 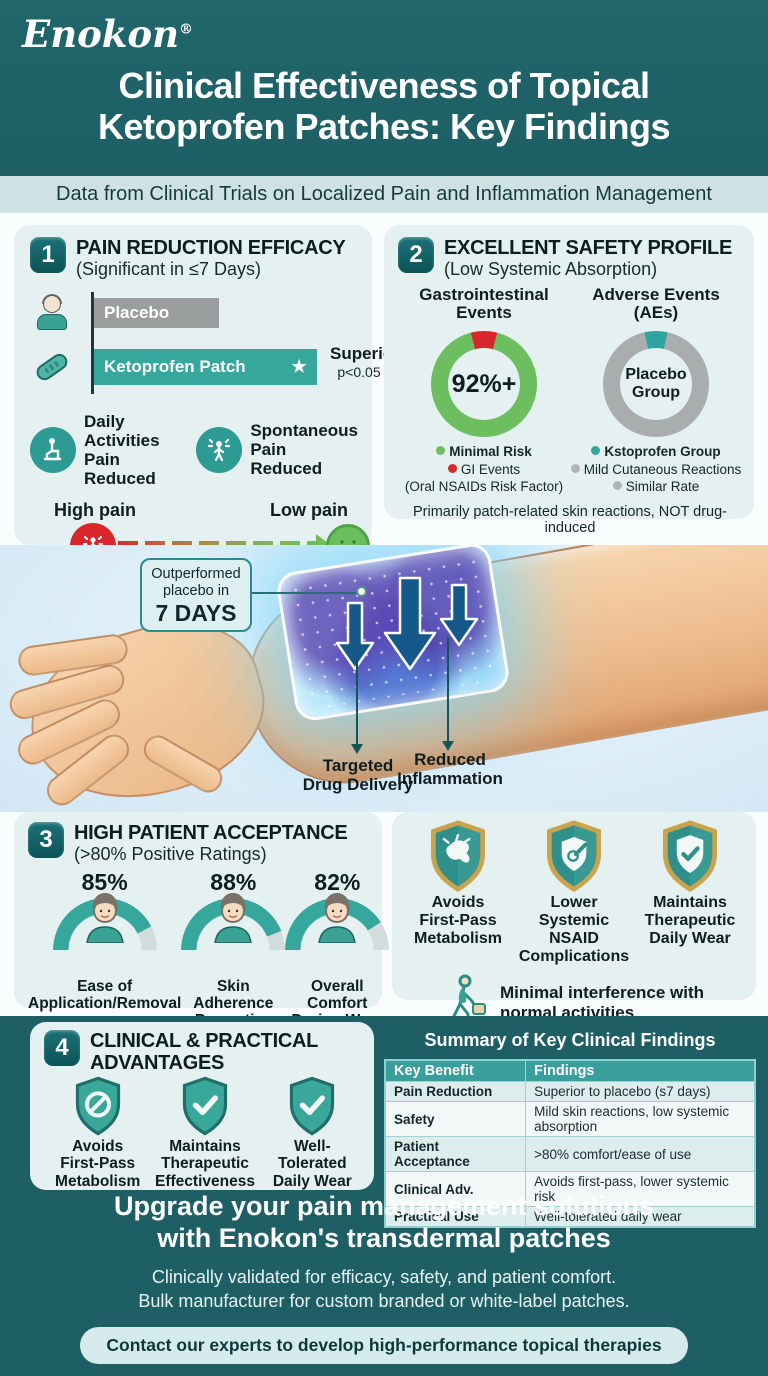 What do you see at coordinates (357, 707) in the screenshot?
I see `targeted-delivery-pointer` at bounding box center [357, 707].